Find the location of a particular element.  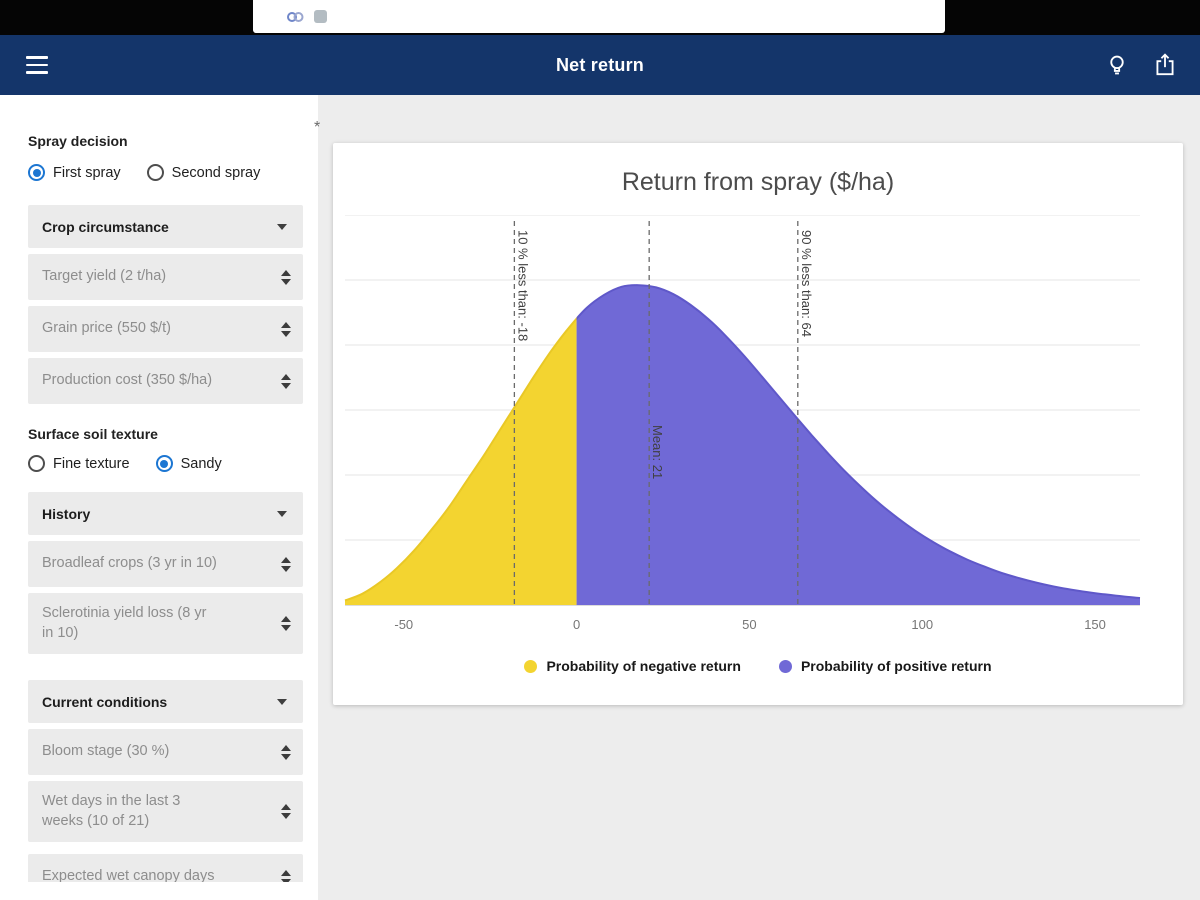

radio-sandy: Sandy is located at coordinates (188, 463).